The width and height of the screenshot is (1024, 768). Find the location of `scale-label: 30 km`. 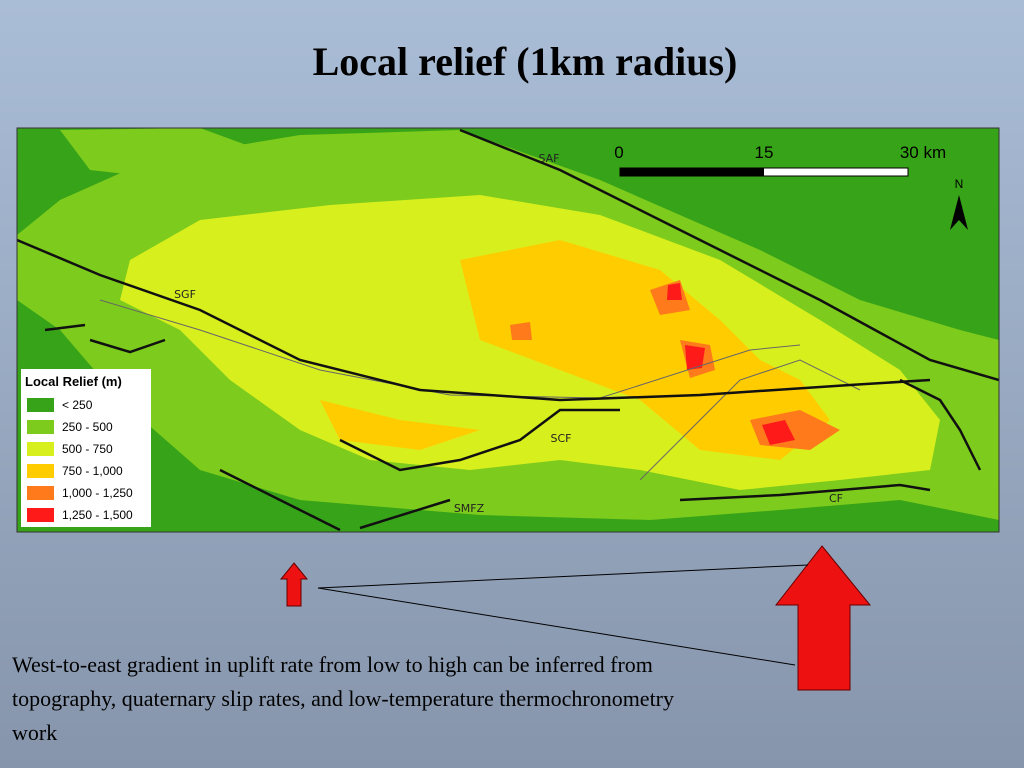

scale-label: 30 km is located at coordinates (923, 152).